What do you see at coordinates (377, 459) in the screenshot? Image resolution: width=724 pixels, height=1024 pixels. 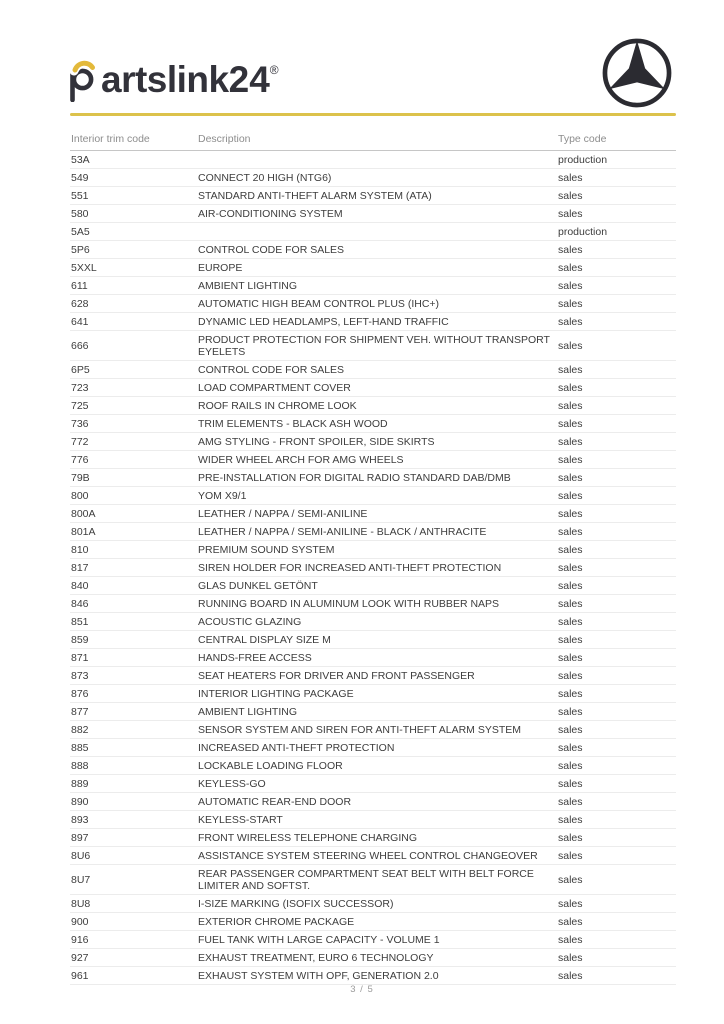 I see `description-cell: WIDER WHEEL ARCH FOR AMG WHEELS` at bounding box center [377, 459].